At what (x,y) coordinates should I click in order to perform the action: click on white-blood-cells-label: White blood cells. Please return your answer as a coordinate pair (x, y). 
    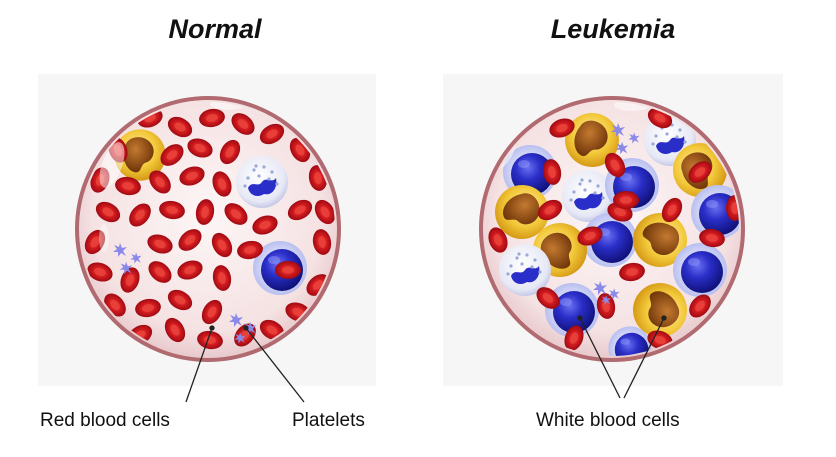
    Looking at the image, I should click on (608, 420).